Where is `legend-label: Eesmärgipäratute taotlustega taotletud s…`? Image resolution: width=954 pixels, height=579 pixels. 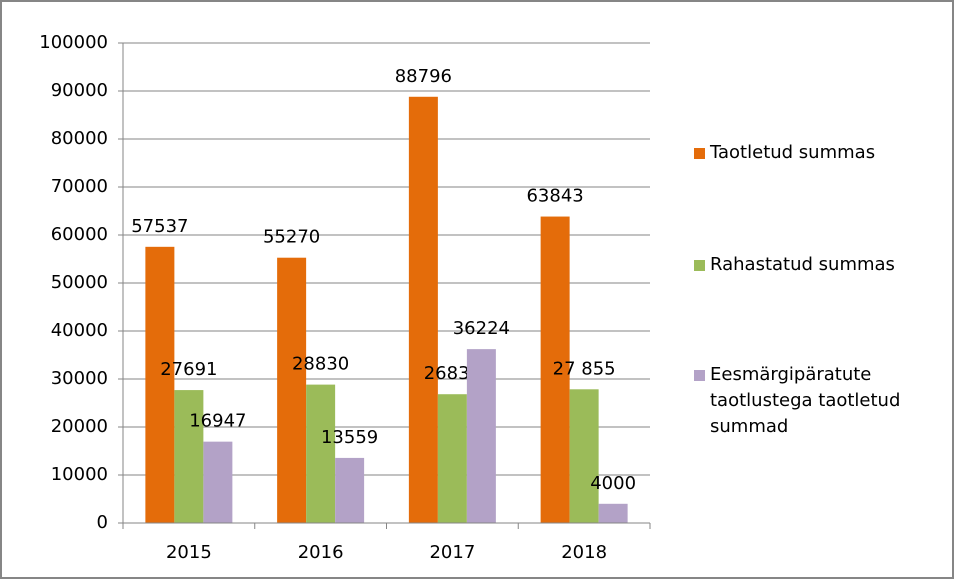 legend-label: Eesmärgipäratute taotlustega taotletud s… is located at coordinates (805, 400).